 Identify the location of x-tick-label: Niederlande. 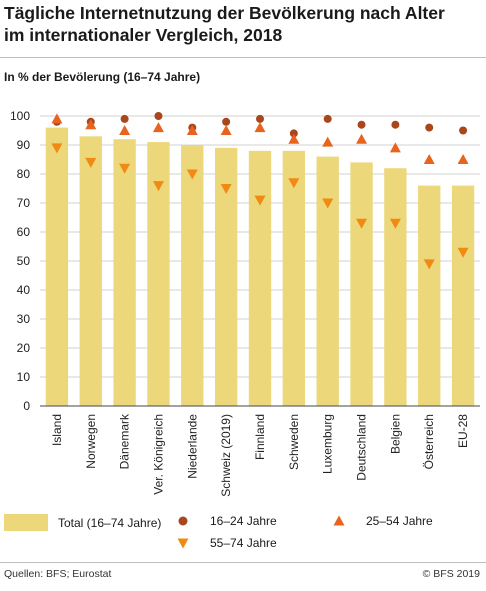
(192, 446).